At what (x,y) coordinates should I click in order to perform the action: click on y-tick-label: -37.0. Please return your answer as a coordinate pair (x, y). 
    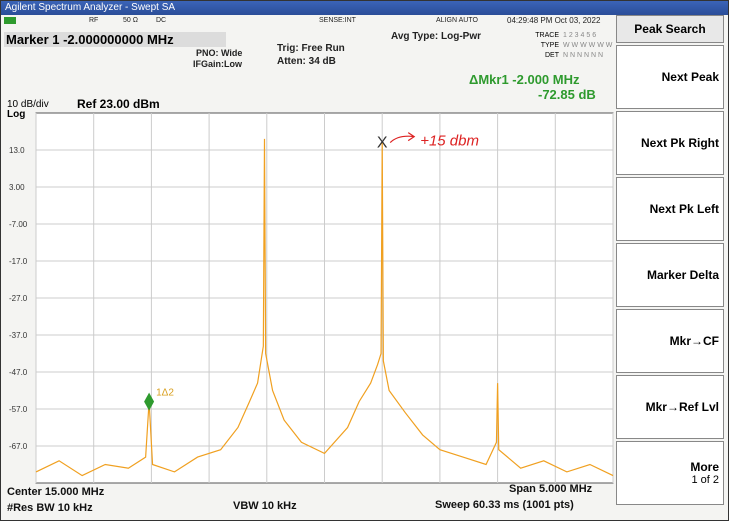
    Looking at the image, I should click on (18, 335).